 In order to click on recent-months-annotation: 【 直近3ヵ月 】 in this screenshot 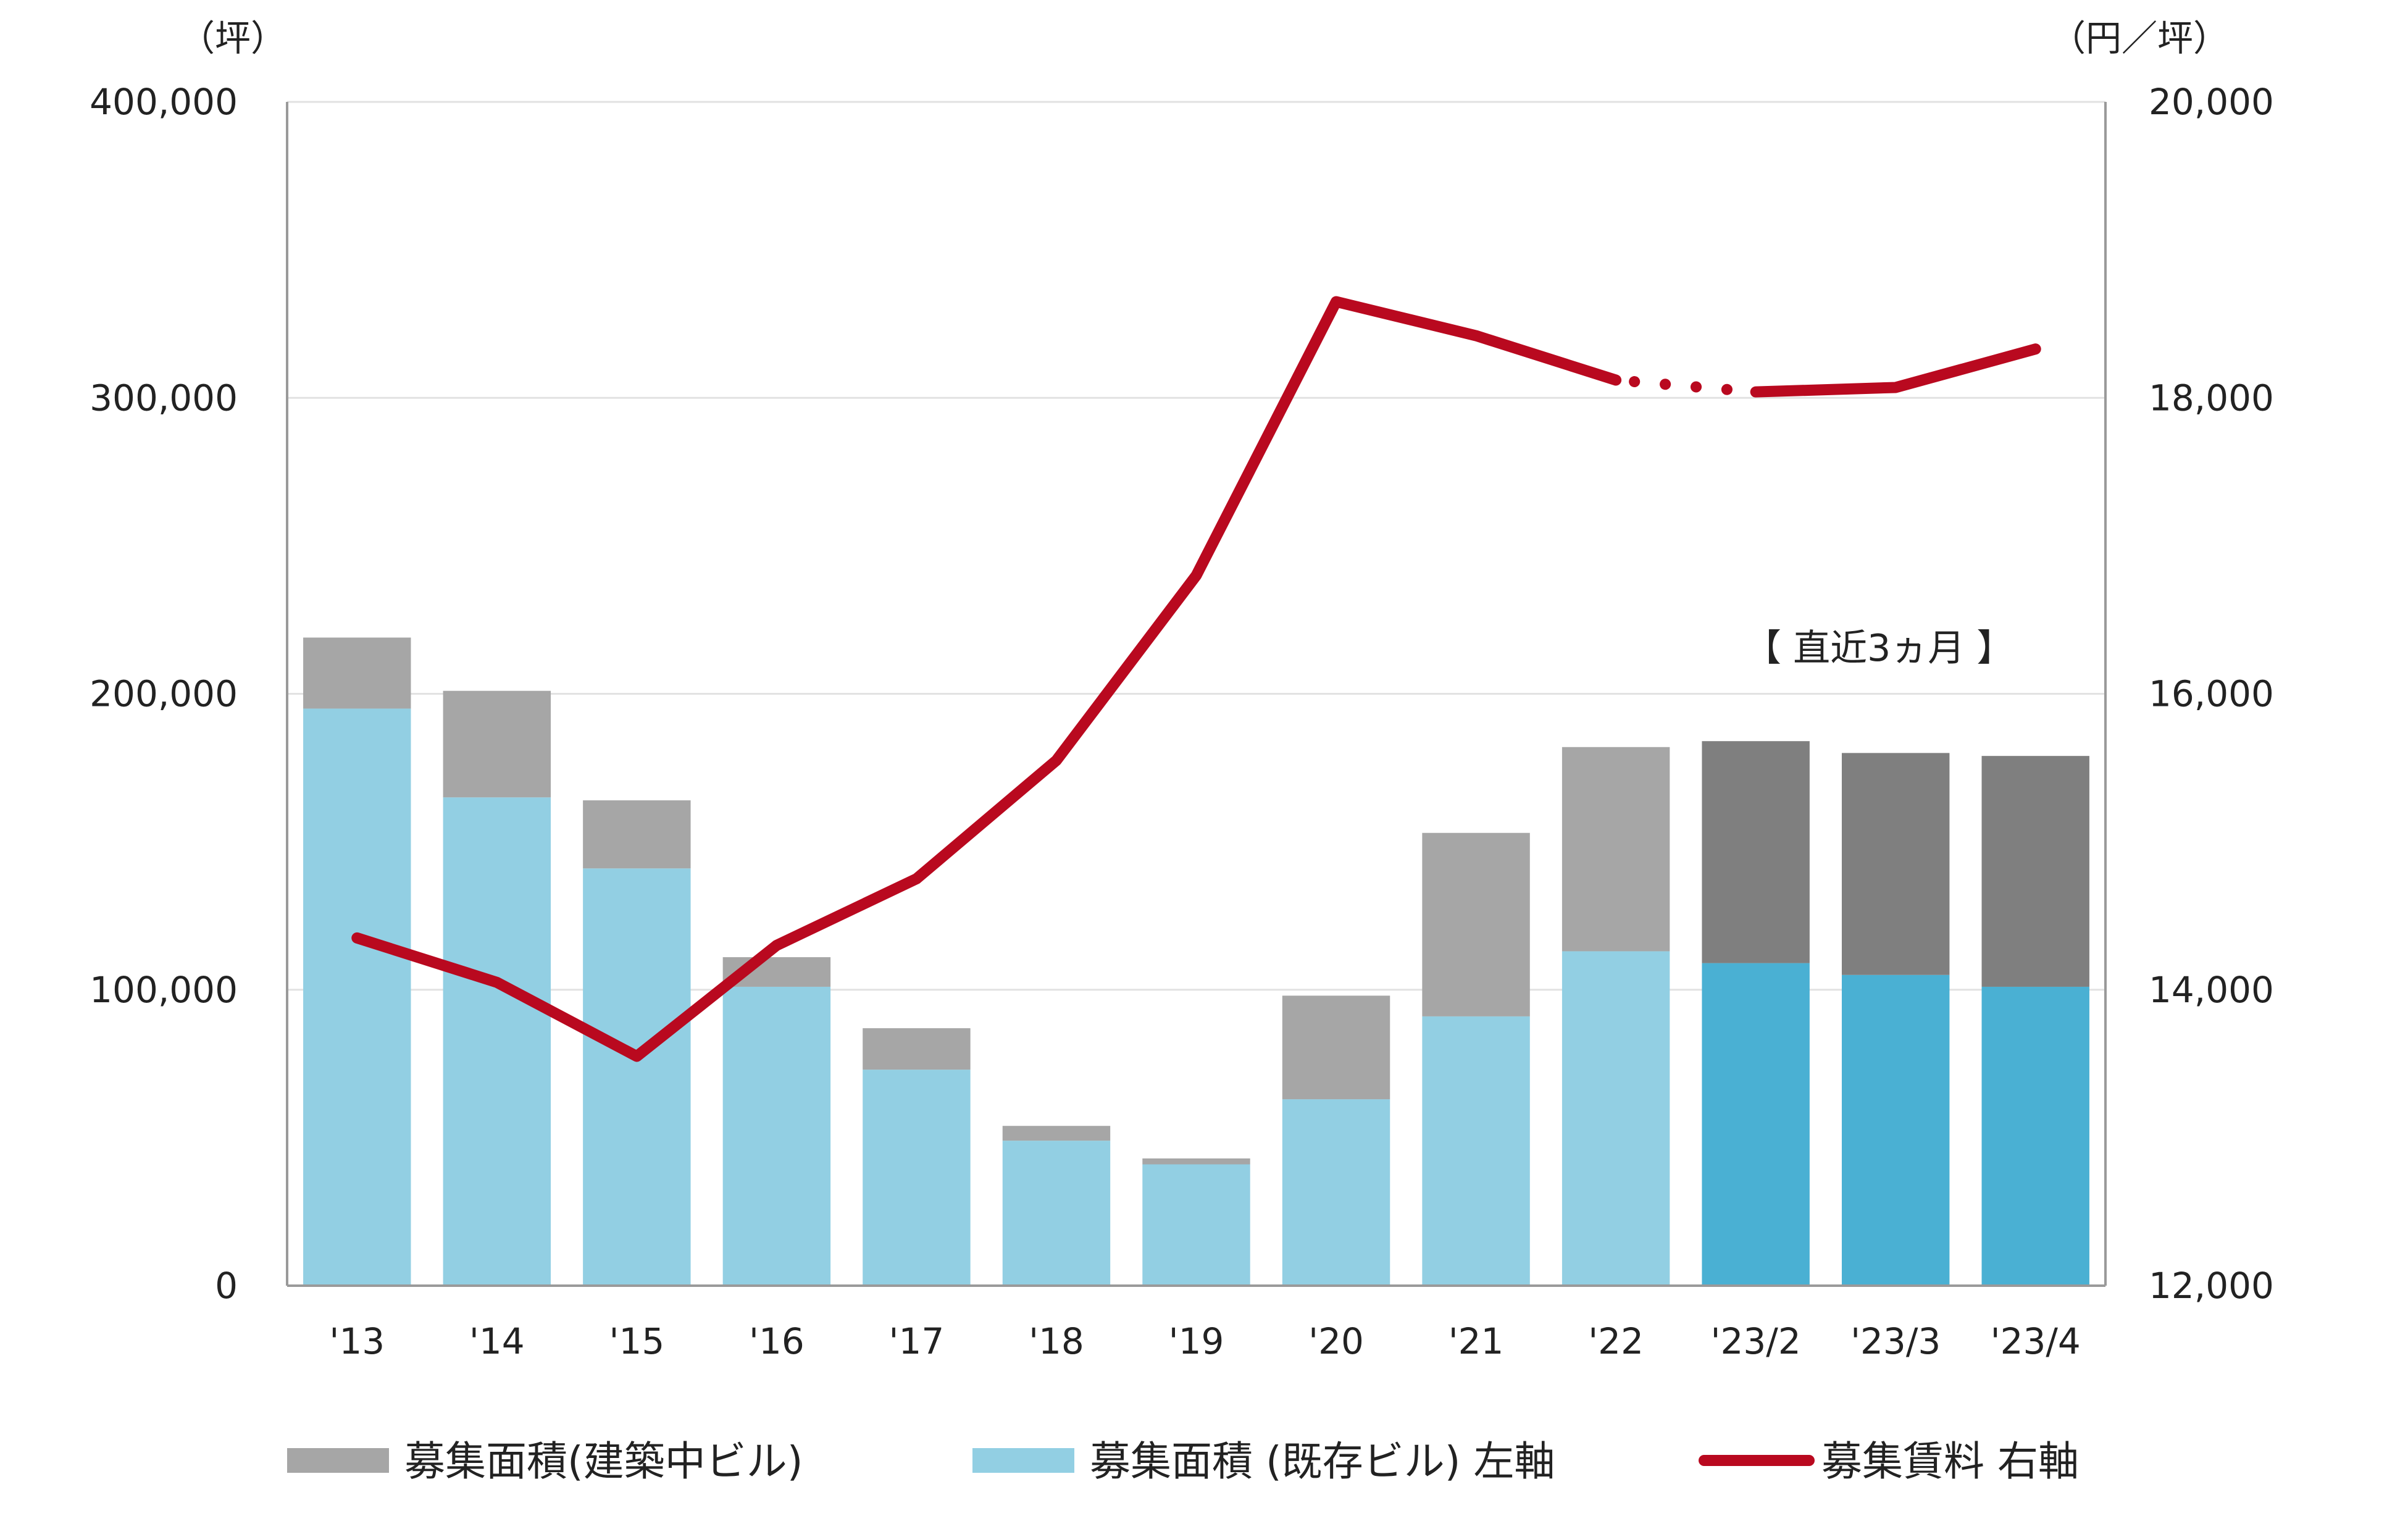, I will do `click(1878, 648)`.